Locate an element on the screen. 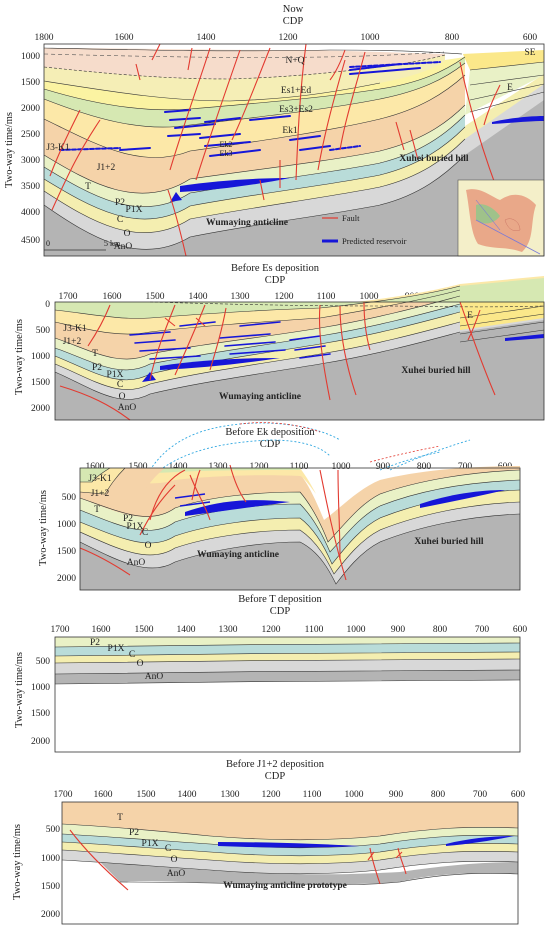  y-tick-labels: 1000 1500 2000 2500 3000 3500 4000 4500 is located at coordinates (30, 149).